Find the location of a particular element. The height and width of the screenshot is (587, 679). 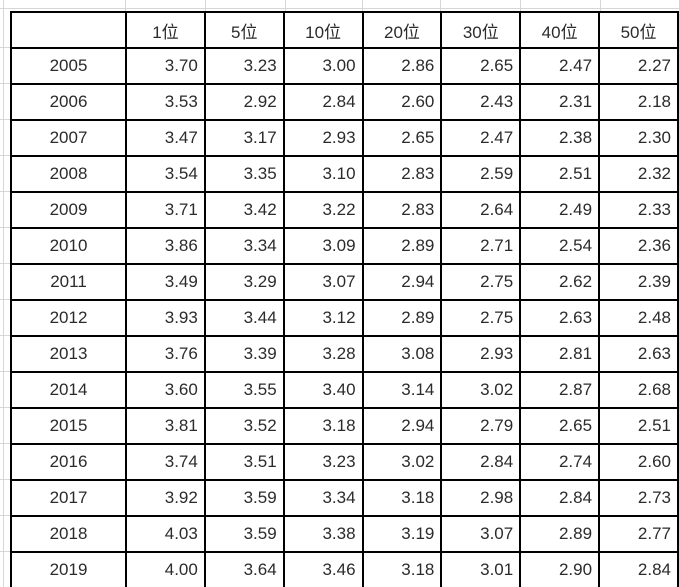

value-cell: 3.39 is located at coordinates (244, 354).